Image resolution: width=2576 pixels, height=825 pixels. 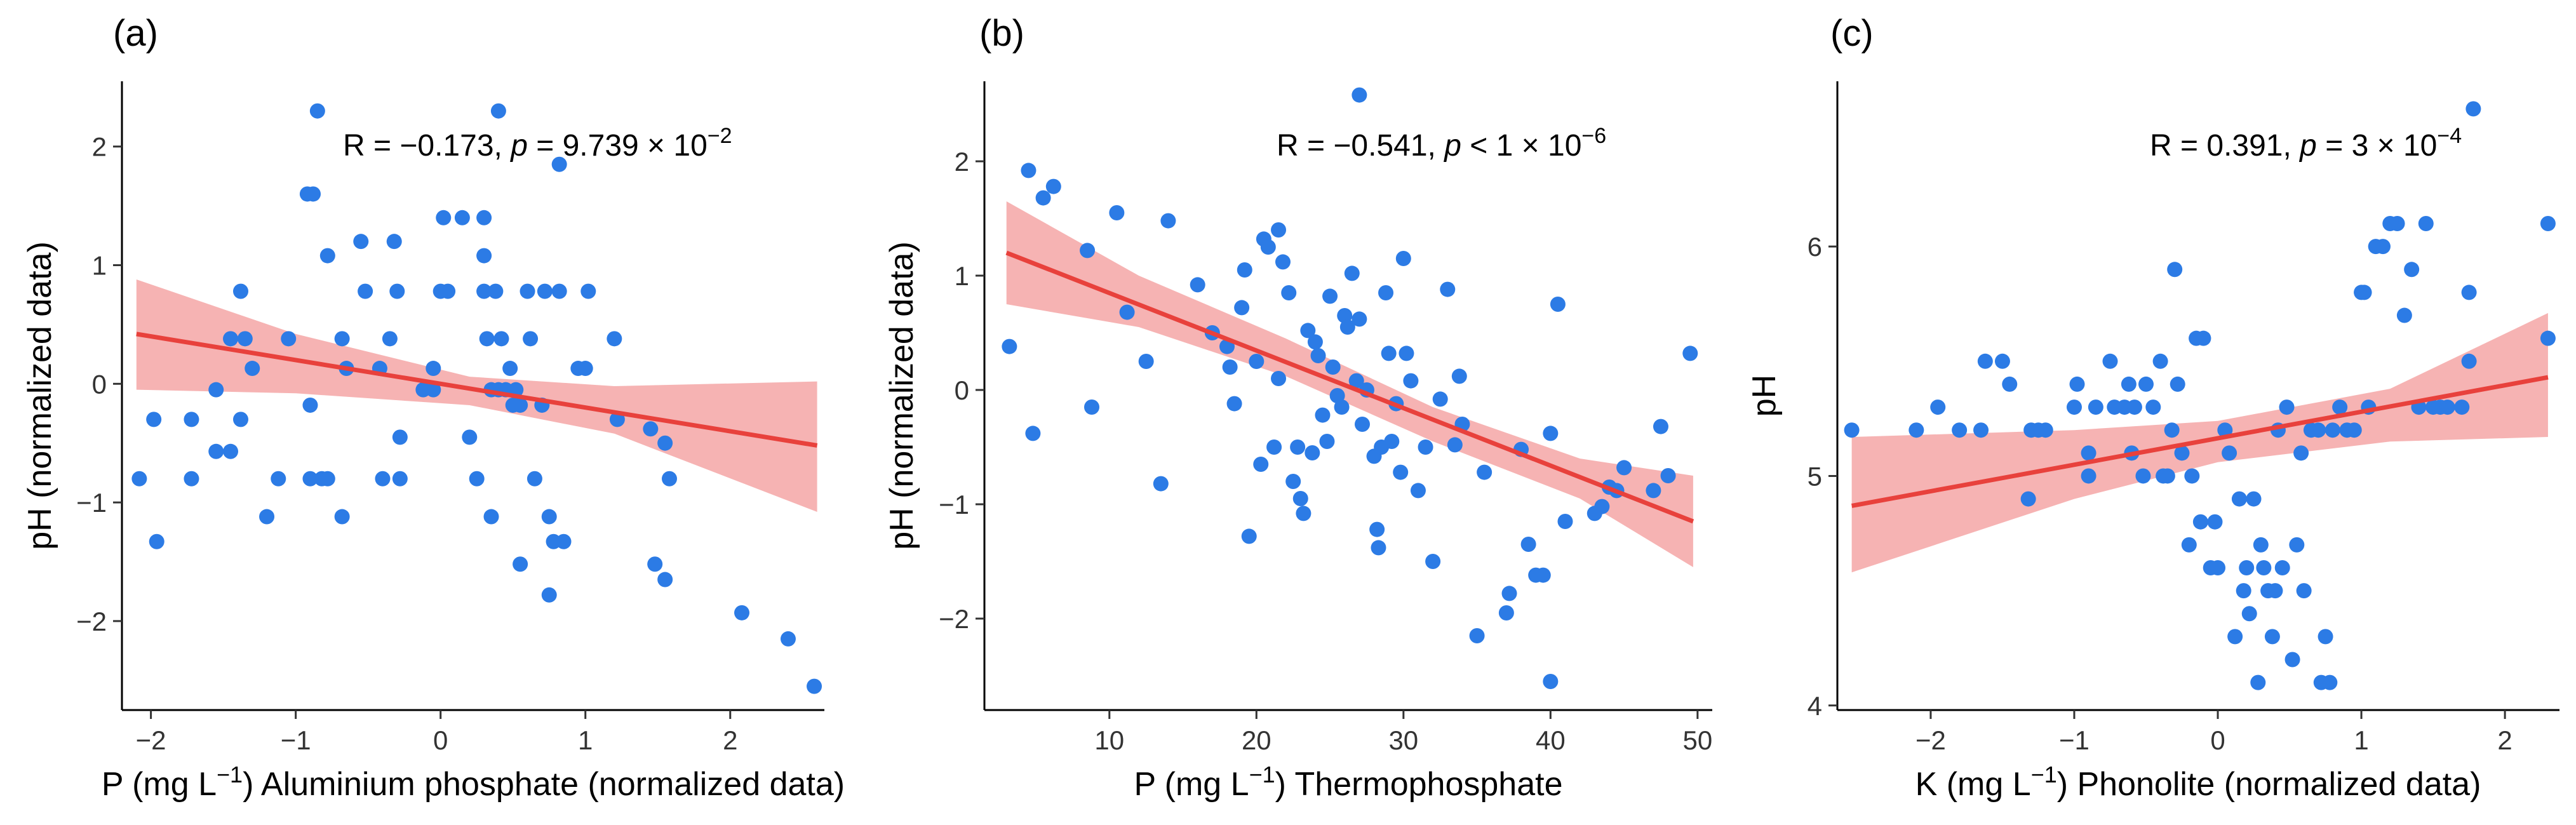 I want to click on y-tick-label: 2, so click(x=99, y=147).